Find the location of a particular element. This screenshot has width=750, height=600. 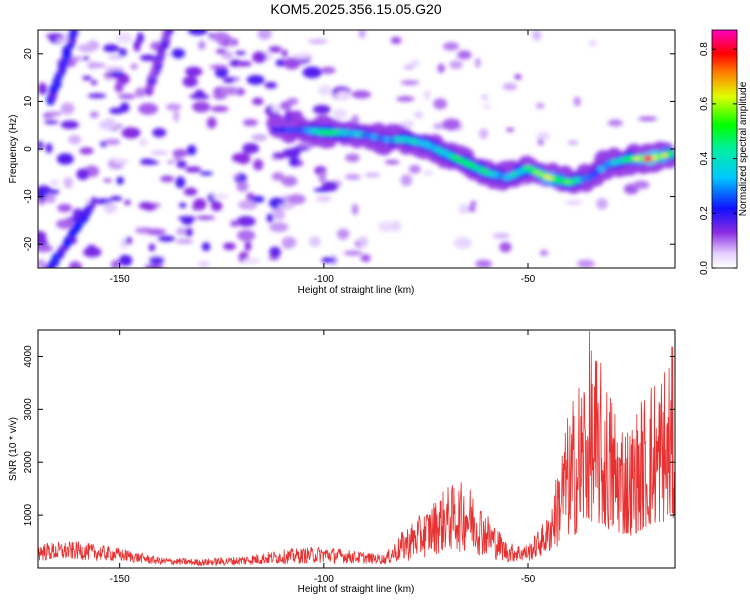

colorbar-tick-label: 0.4 is located at coordinates (704, 158).